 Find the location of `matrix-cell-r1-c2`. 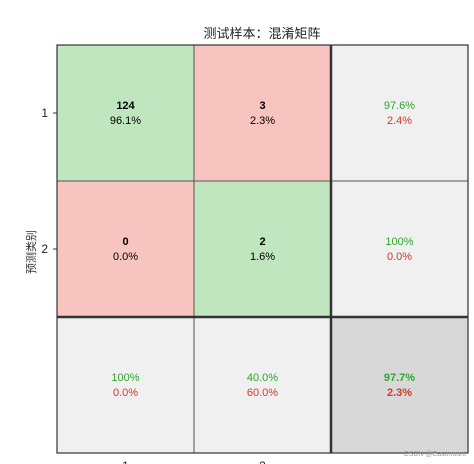

matrix-cell-r1-c2 is located at coordinates (262, 113).